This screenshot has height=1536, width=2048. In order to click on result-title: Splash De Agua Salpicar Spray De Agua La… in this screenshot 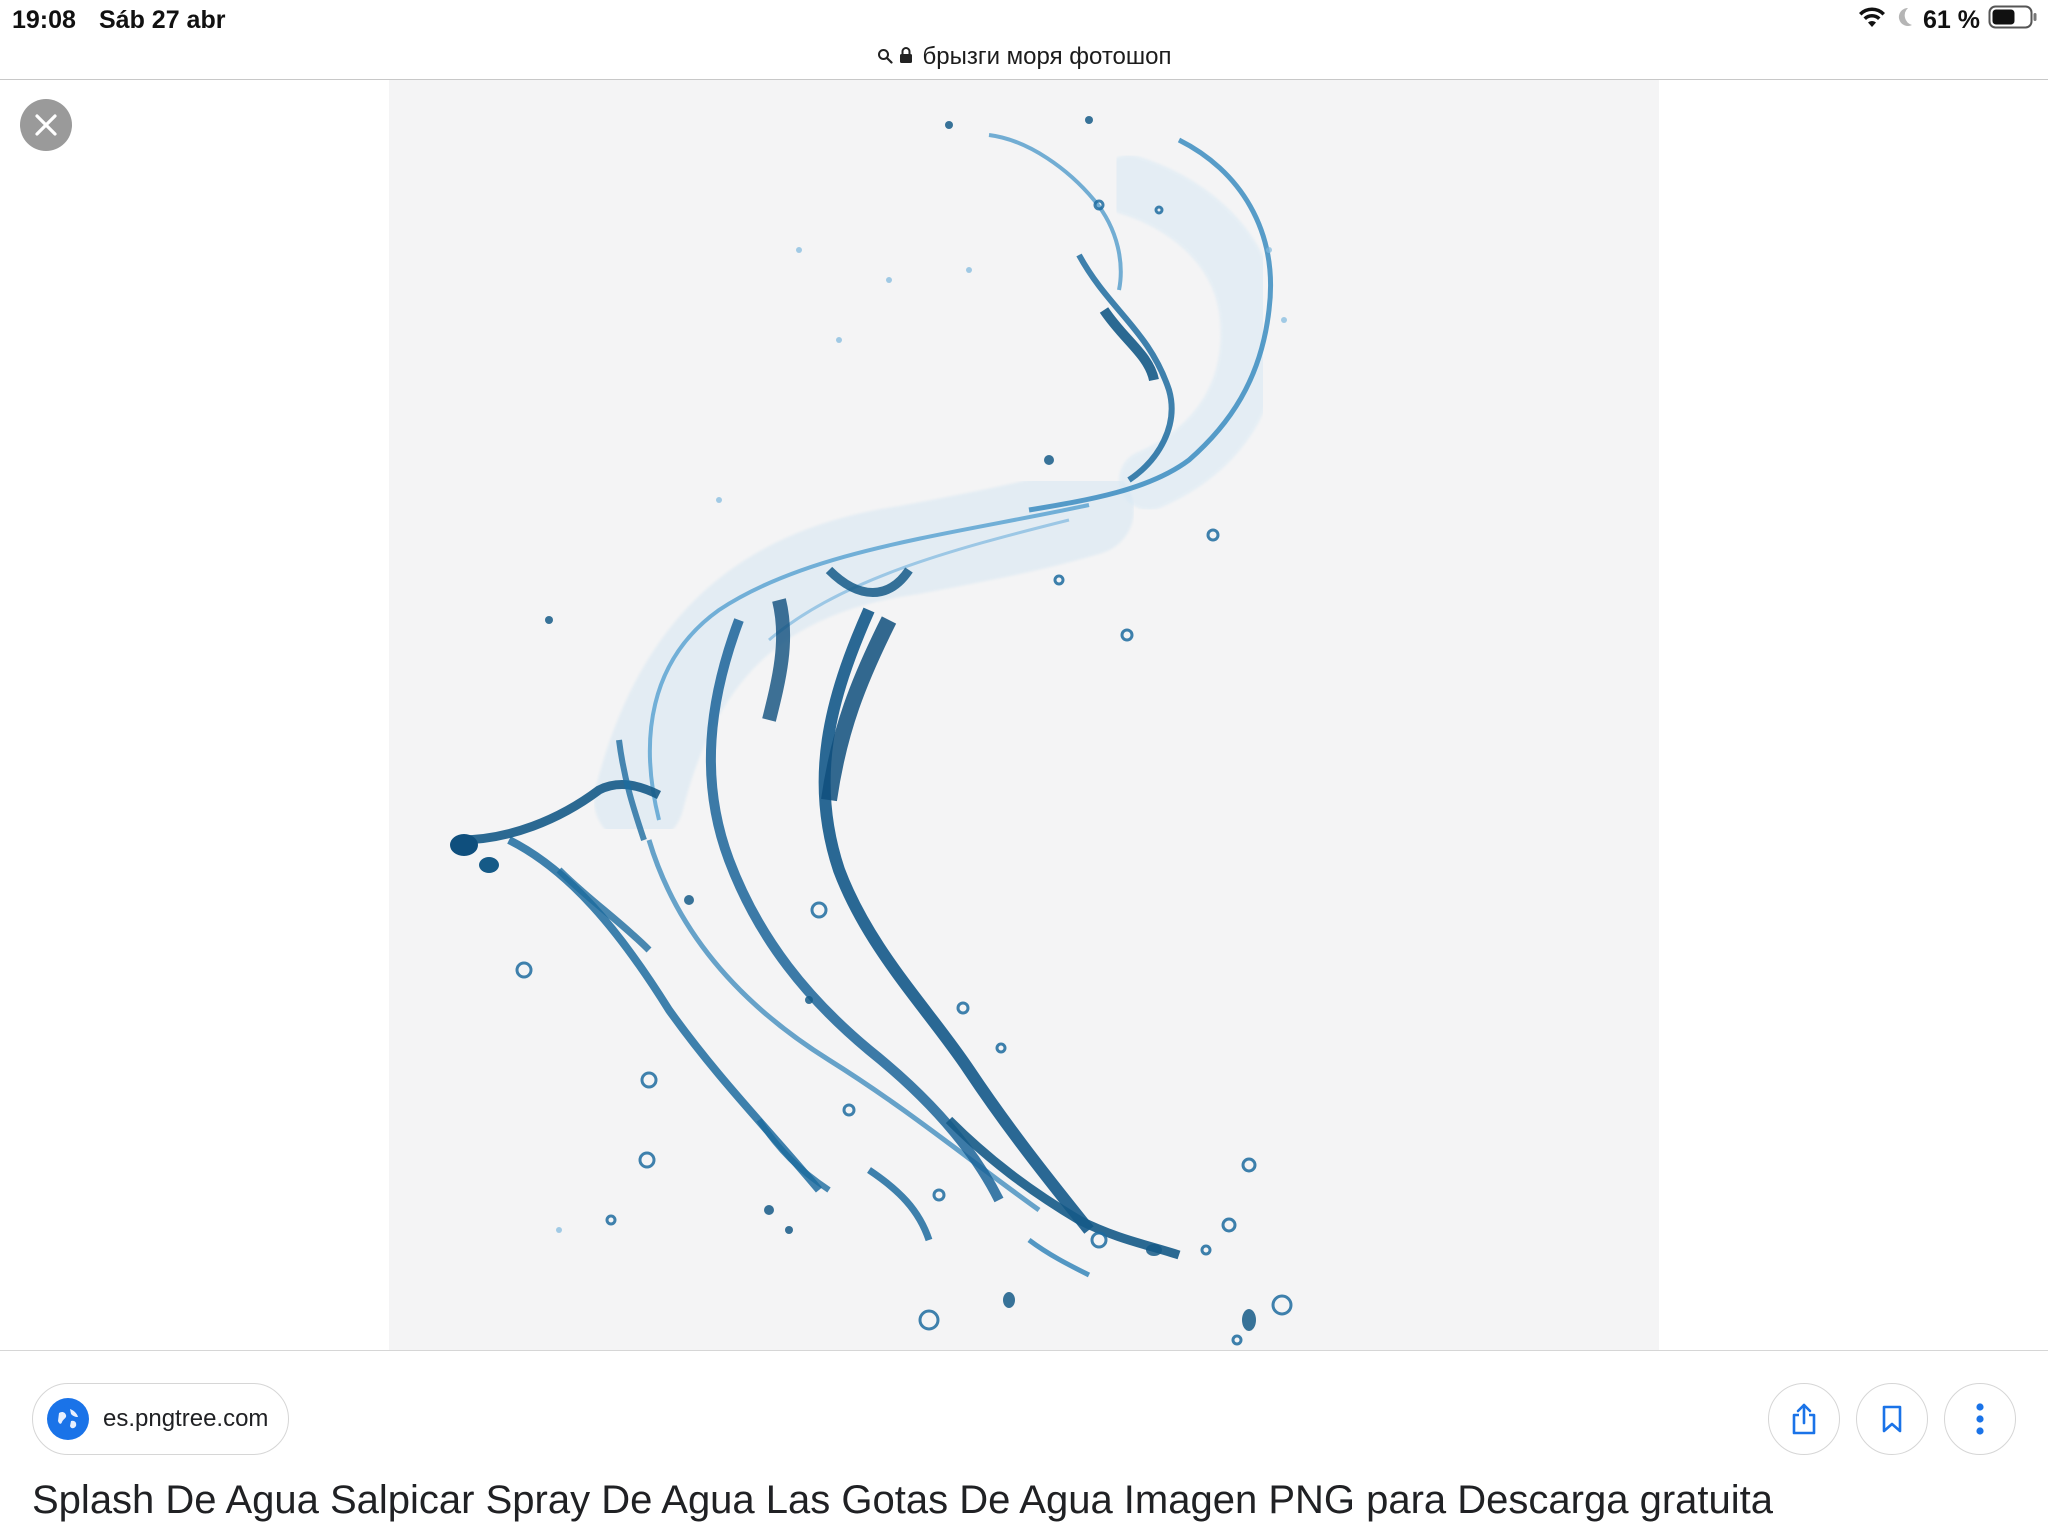, I will do `click(903, 1500)`.